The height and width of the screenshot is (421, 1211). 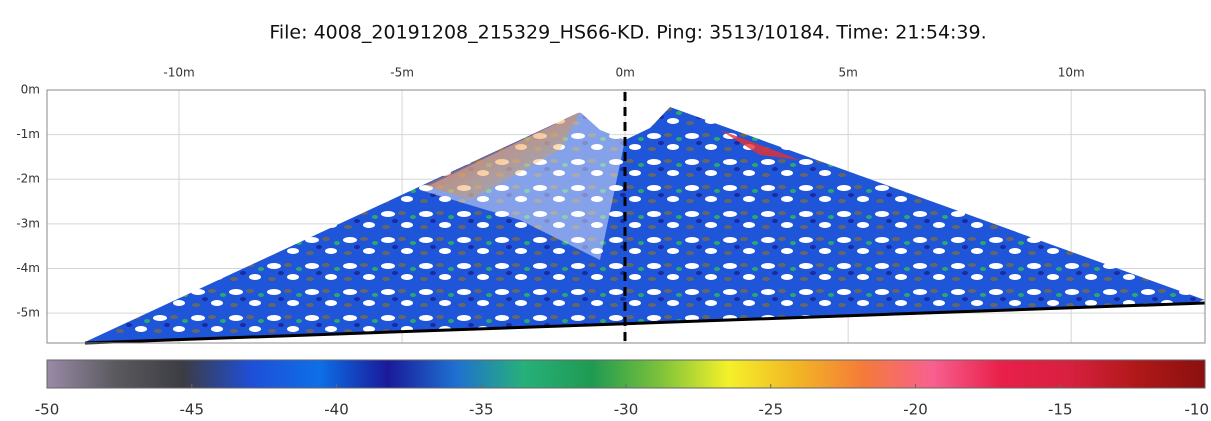 What do you see at coordinates (915, 410) in the screenshot?
I see `colorbar-tick-label: -20` at bounding box center [915, 410].